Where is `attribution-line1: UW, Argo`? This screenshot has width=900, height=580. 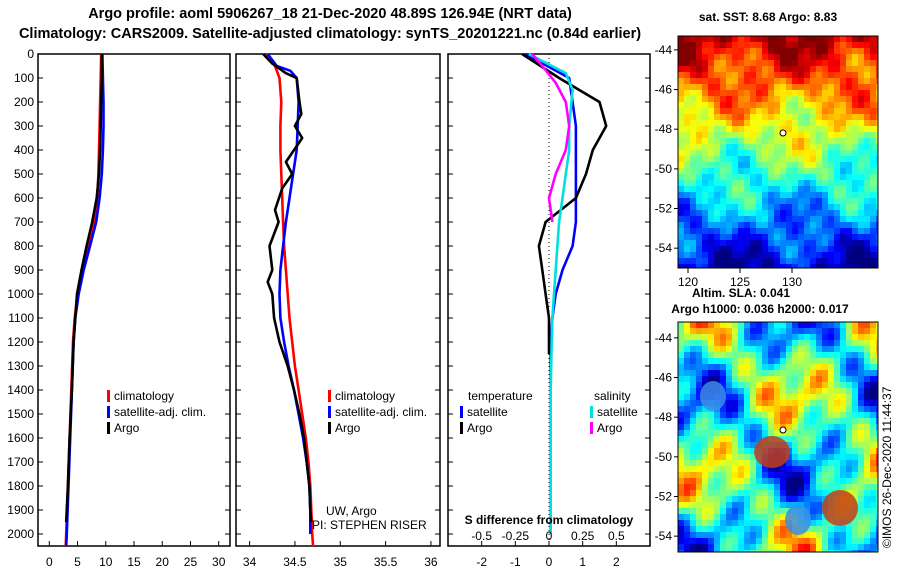
attribution-line1: UW, Argo is located at coordinates (351, 511).